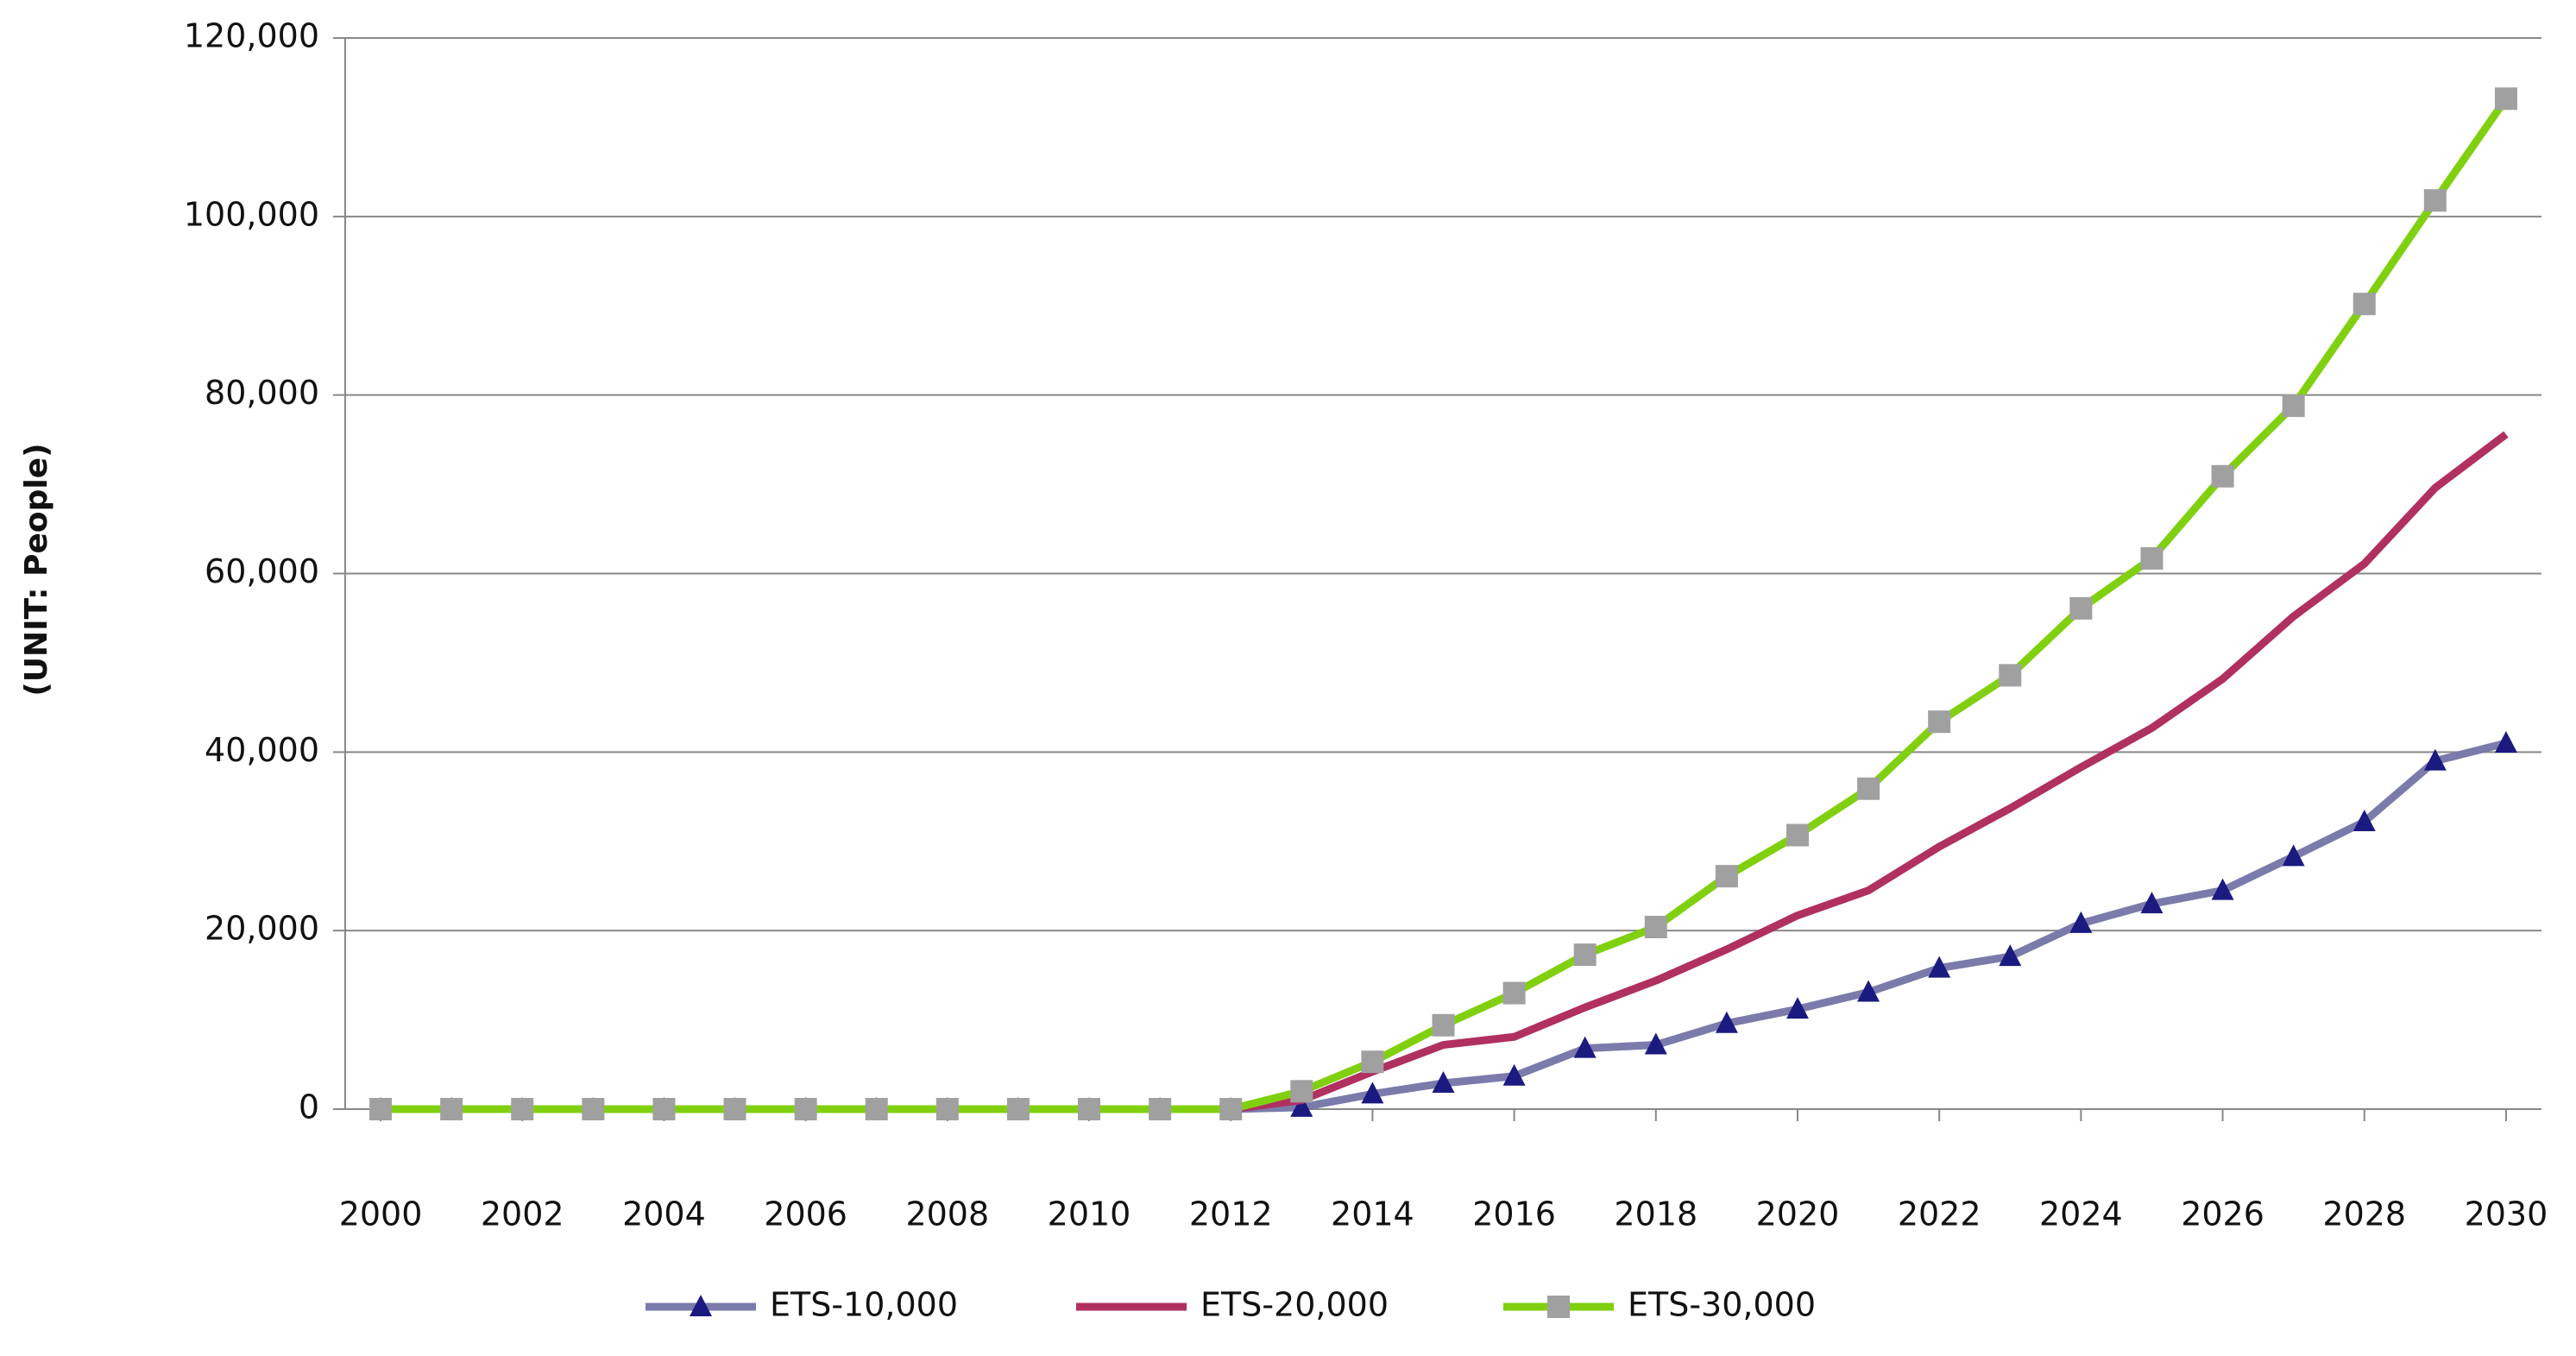 The width and height of the screenshot is (2576, 1356). I want to click on y-tick-label: 0, so click(309, 1107).